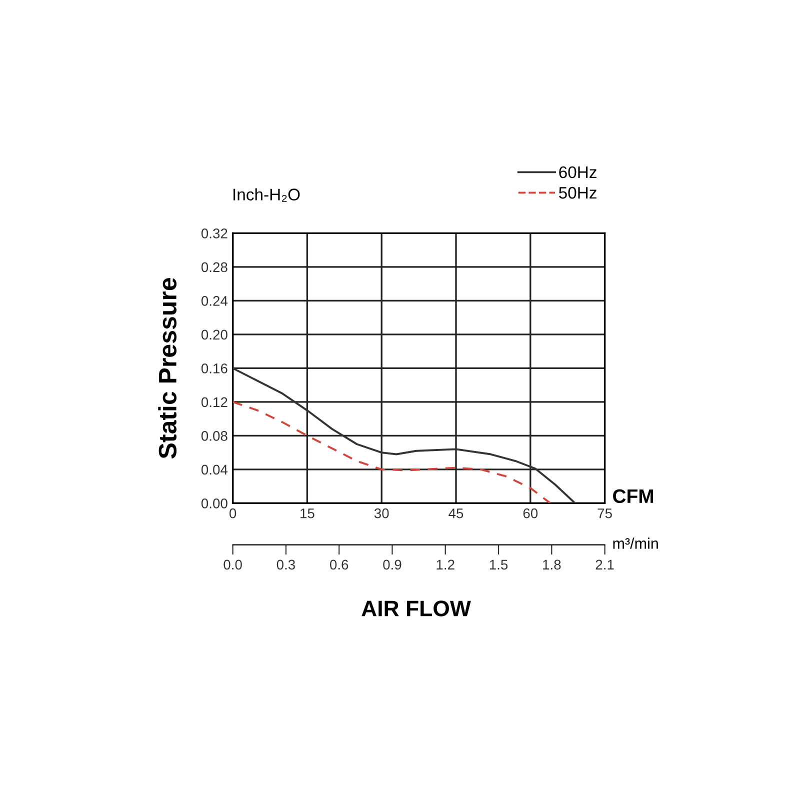 This screenshot has height=800, width=800. What do you see at coordinates (214, 301) in the screenshot?
I see `y-tick-label: 0.24` at bounding box center [214, 301].